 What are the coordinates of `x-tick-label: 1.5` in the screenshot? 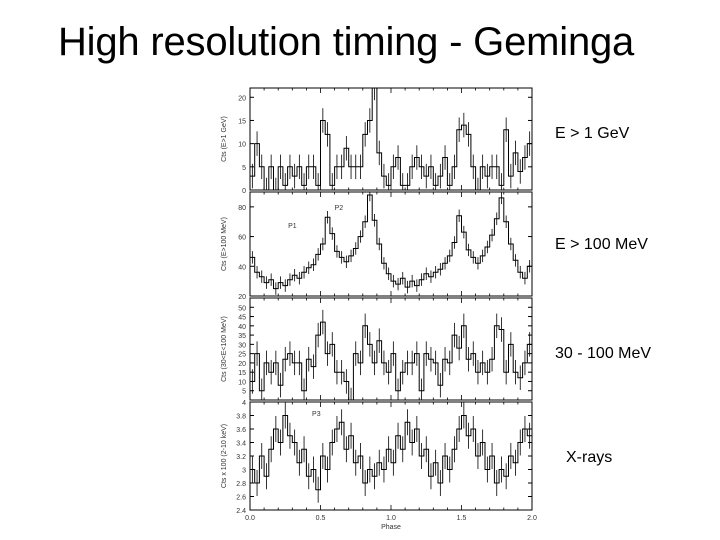 It's located at (462, 518).